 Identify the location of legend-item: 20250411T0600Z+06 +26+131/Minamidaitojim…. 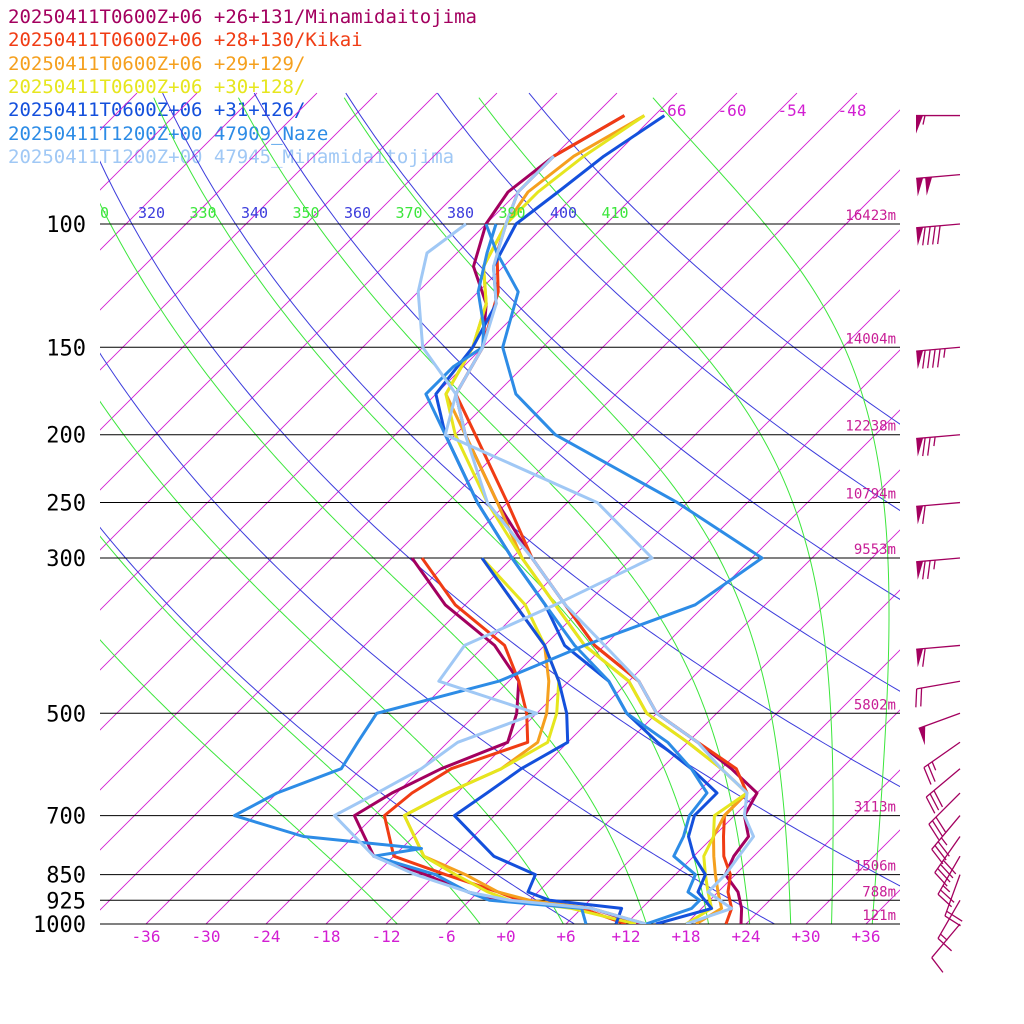
(242, 17).